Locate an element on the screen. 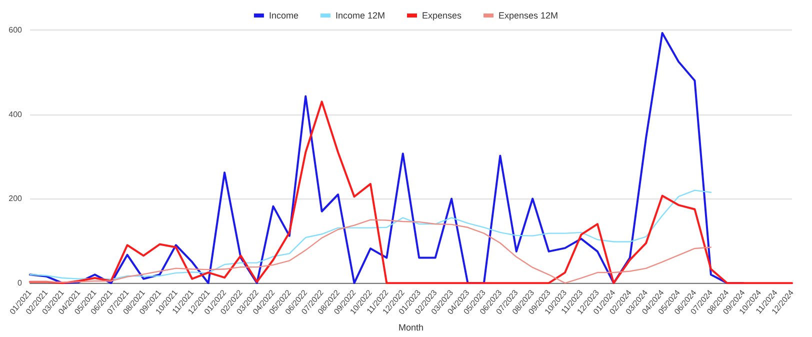  legend-label: Expenses is located at coordinates (442, 15).